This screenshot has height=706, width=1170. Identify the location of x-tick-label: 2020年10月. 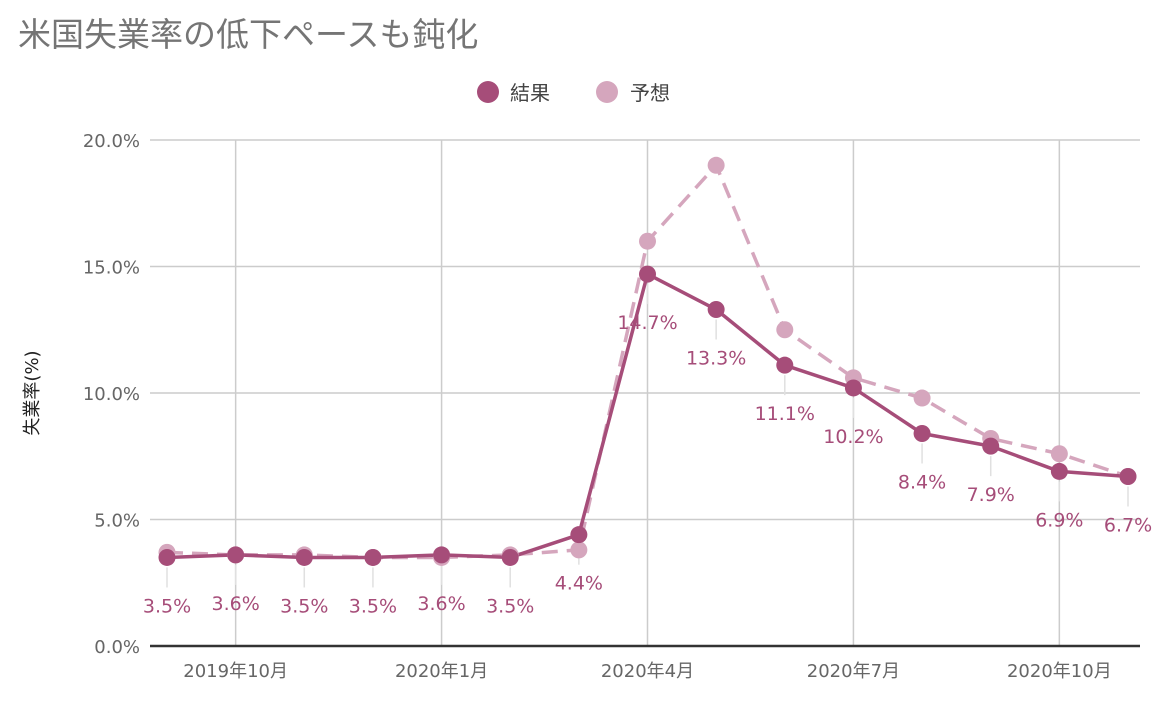
(1059, 671).